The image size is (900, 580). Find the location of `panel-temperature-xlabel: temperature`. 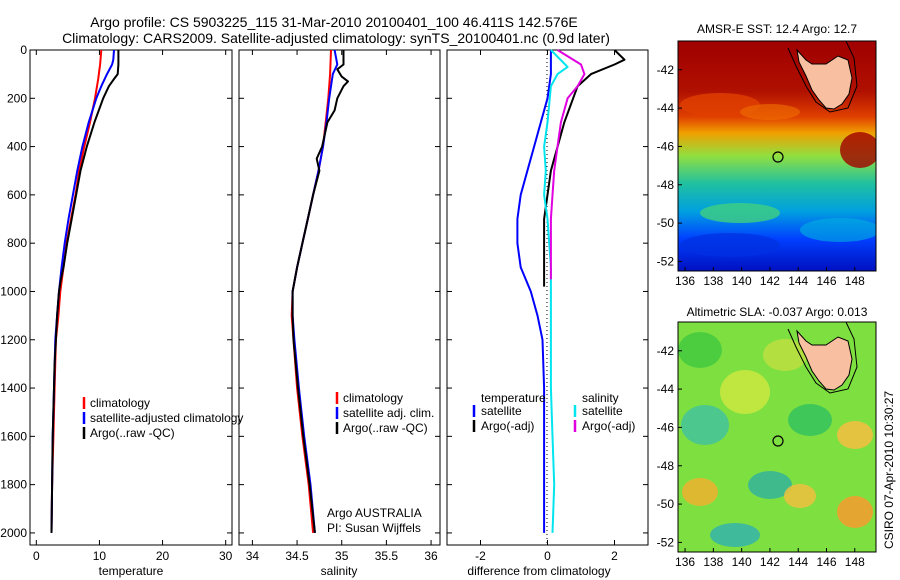

panel-temperature-xlabel: temperature is located at coordinates (131, 571).